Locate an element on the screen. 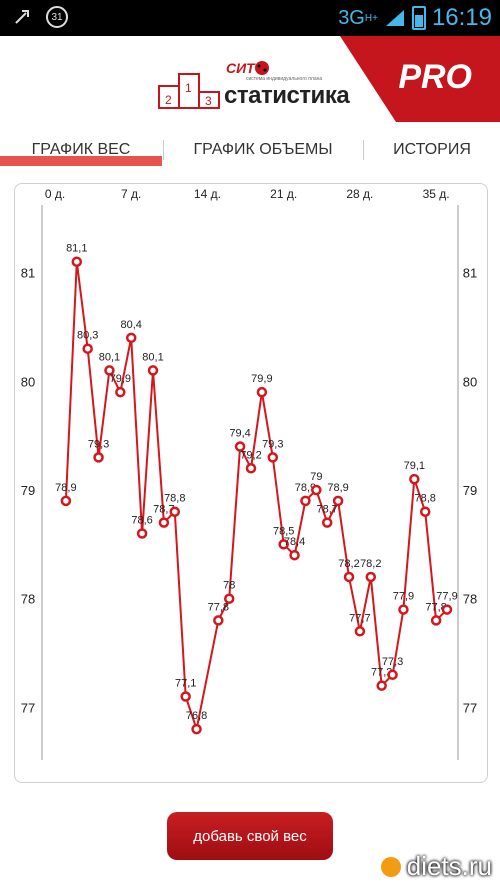 The height and width of the screenshot is (888, 500). signal-icon is located at coordinates (394, 18).